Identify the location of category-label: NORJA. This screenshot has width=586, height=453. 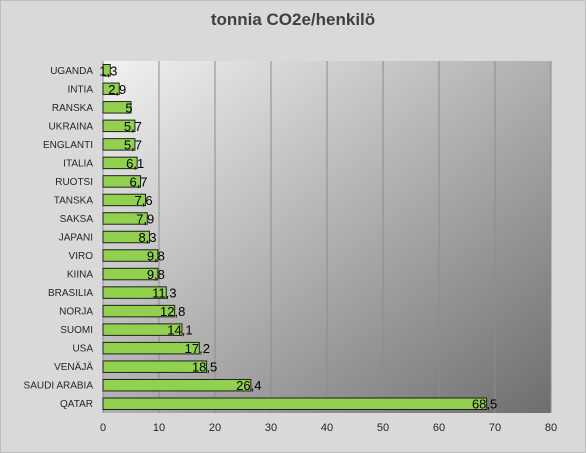
(76, 312).